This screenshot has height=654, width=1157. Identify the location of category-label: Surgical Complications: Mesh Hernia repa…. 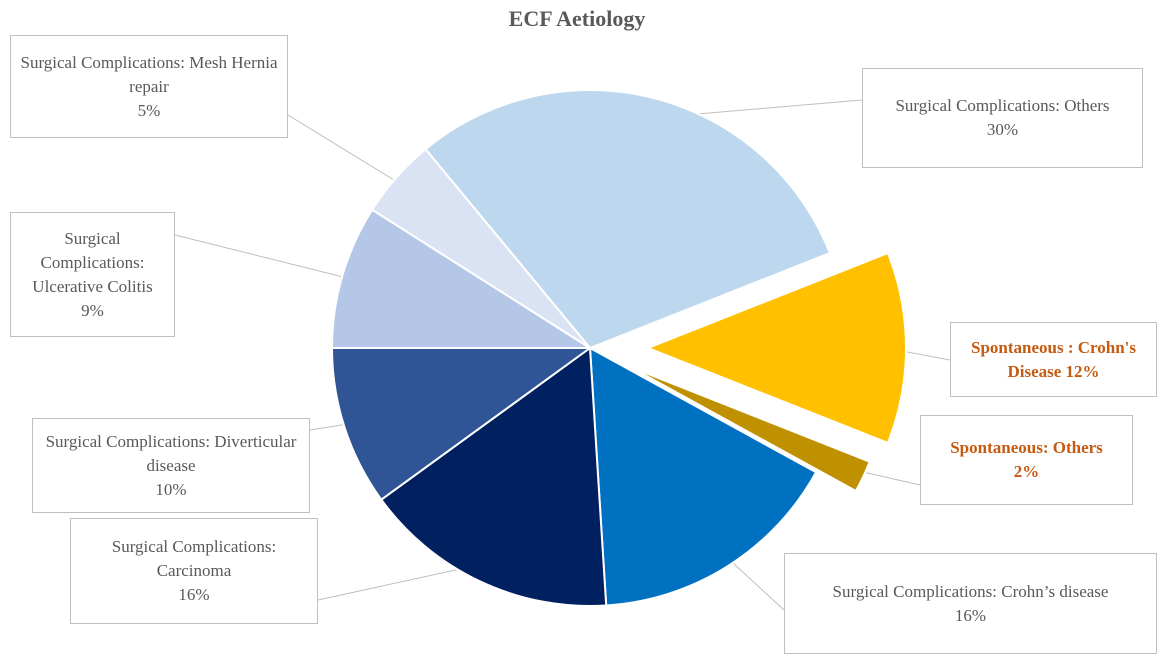
(149, 74).